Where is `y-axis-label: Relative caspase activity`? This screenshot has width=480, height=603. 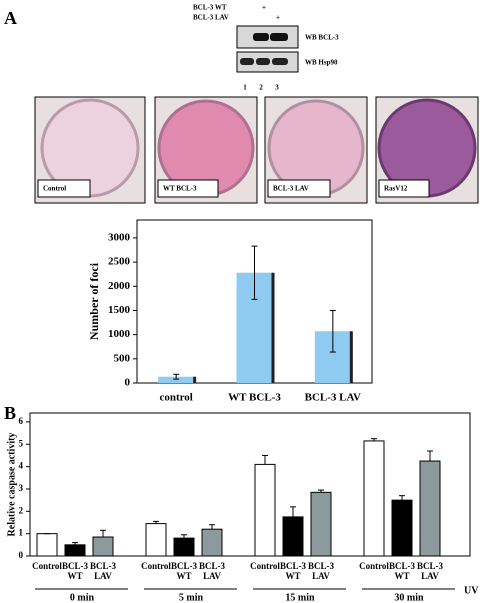 y-axis-label: Relative caspase activity is located at coordinates (11, 485).